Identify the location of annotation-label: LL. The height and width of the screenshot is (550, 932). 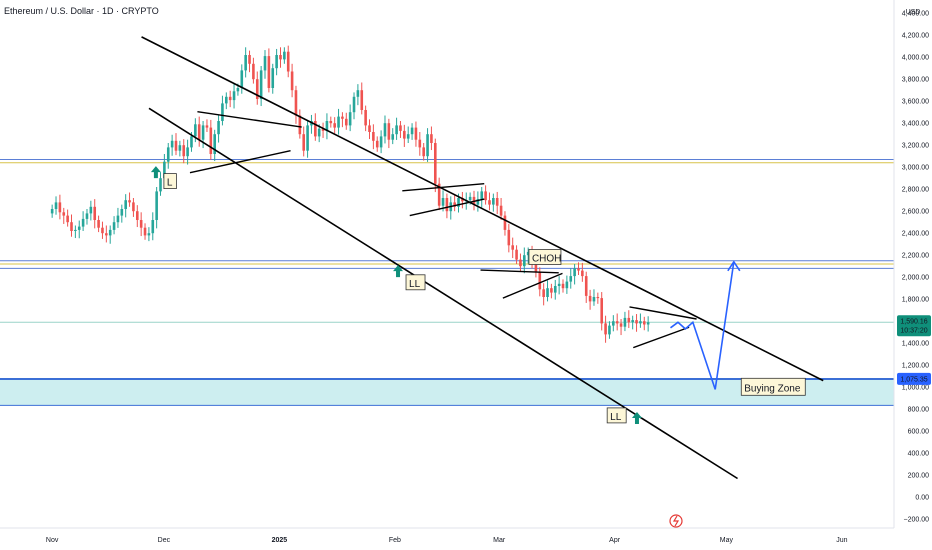
(415, 284).